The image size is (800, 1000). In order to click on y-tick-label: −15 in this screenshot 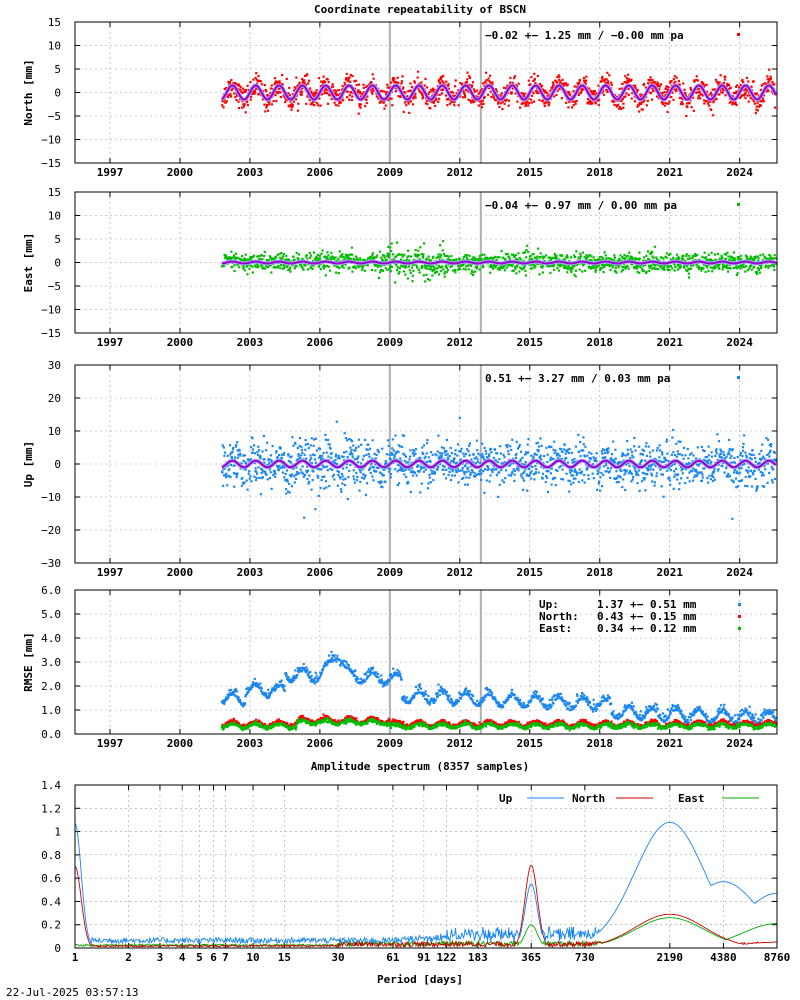, I will do `click(51, 163)`.